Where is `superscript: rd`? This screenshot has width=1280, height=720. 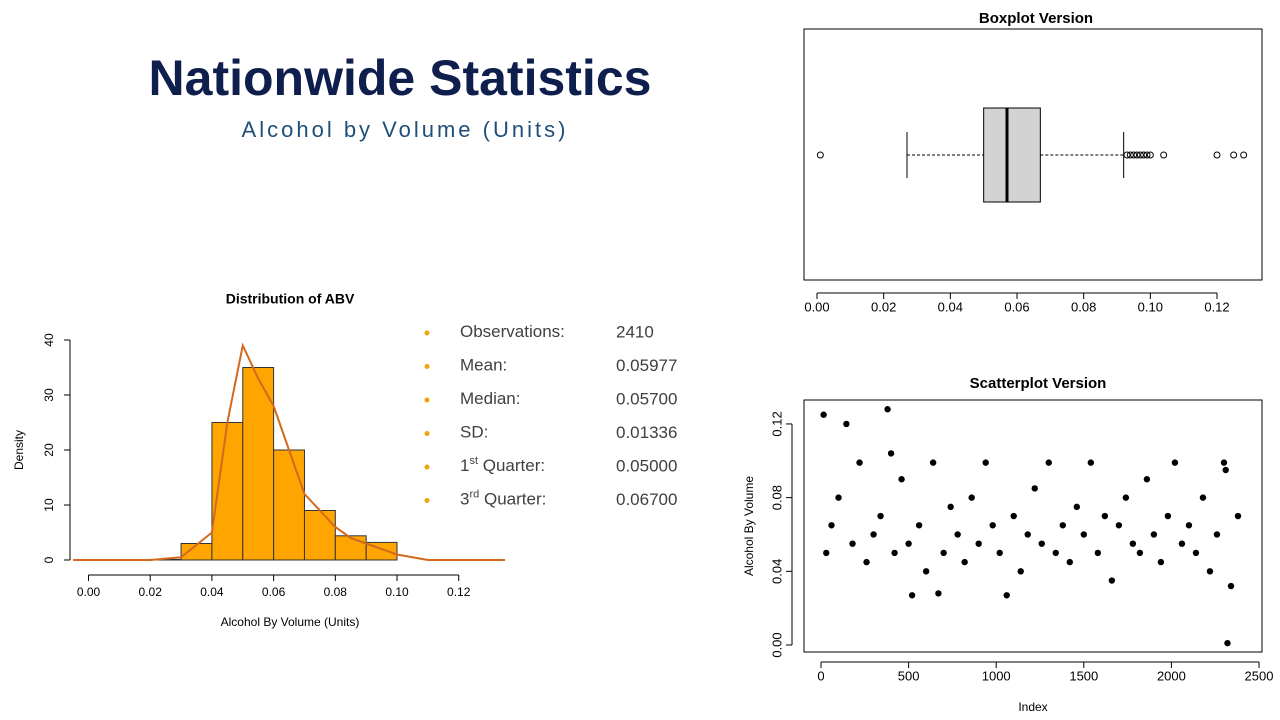
superscript: rd is located at coordinates (474, 494).